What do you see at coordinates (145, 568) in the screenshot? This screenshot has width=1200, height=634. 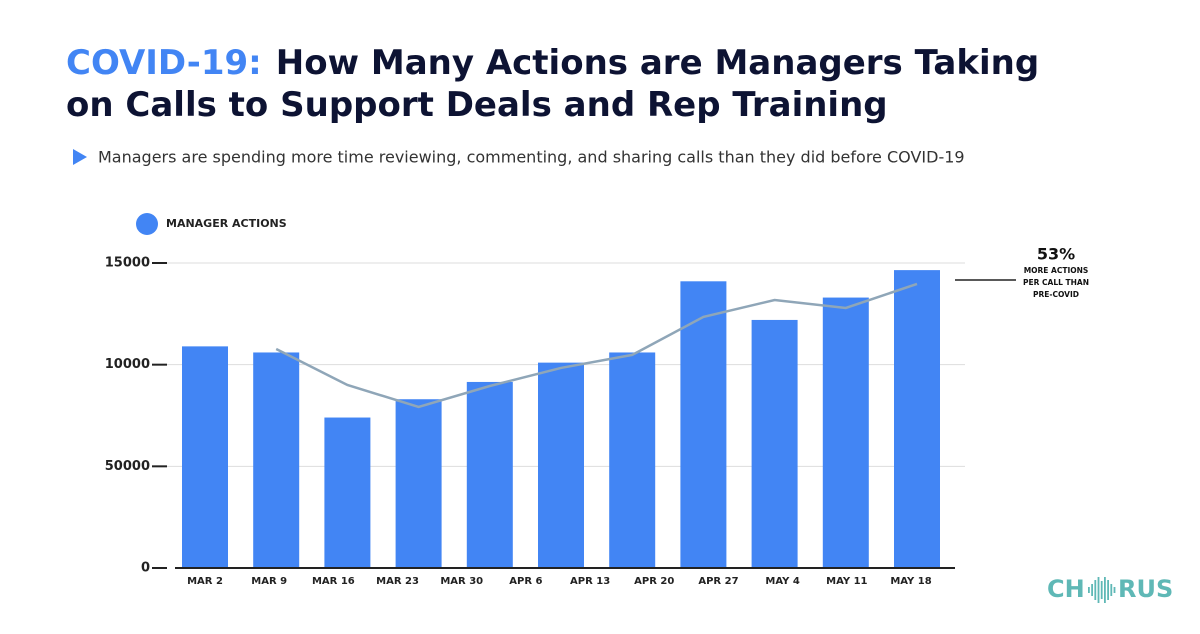 I see `y-tick-label: 0` at bounding box center [145, 568].